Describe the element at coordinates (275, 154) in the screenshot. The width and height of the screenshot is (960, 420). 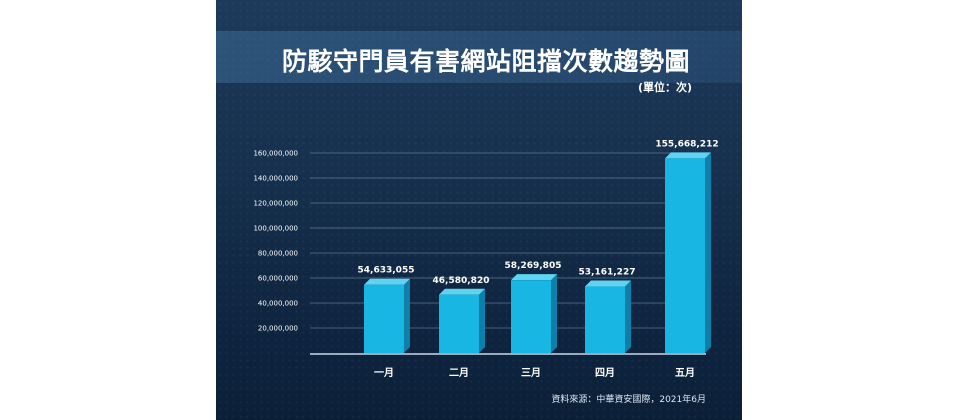
I see `y-tick-label: 160,000,000` at that location.